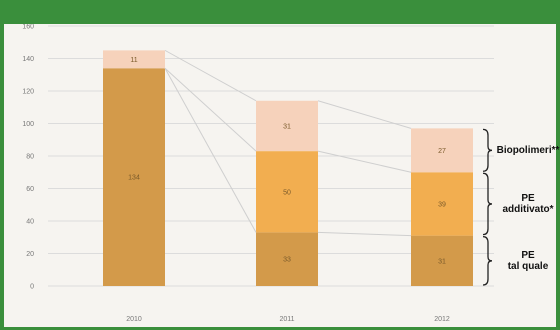  Describe the element at coordinates (487, 260) in the screenshot. I see `brace-tal_quale` at that location.